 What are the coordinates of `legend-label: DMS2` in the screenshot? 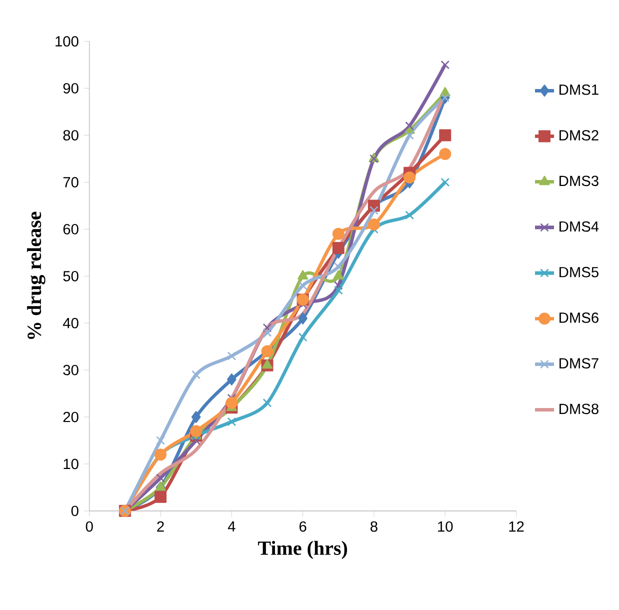 It's located at (579, 135).